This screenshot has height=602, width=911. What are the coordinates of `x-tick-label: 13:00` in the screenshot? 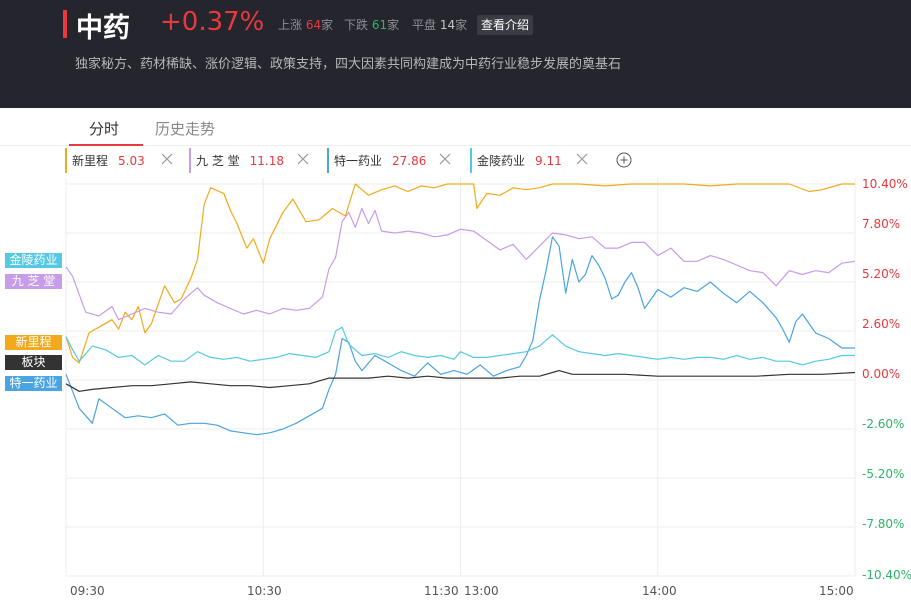 It's located at (481, 591).